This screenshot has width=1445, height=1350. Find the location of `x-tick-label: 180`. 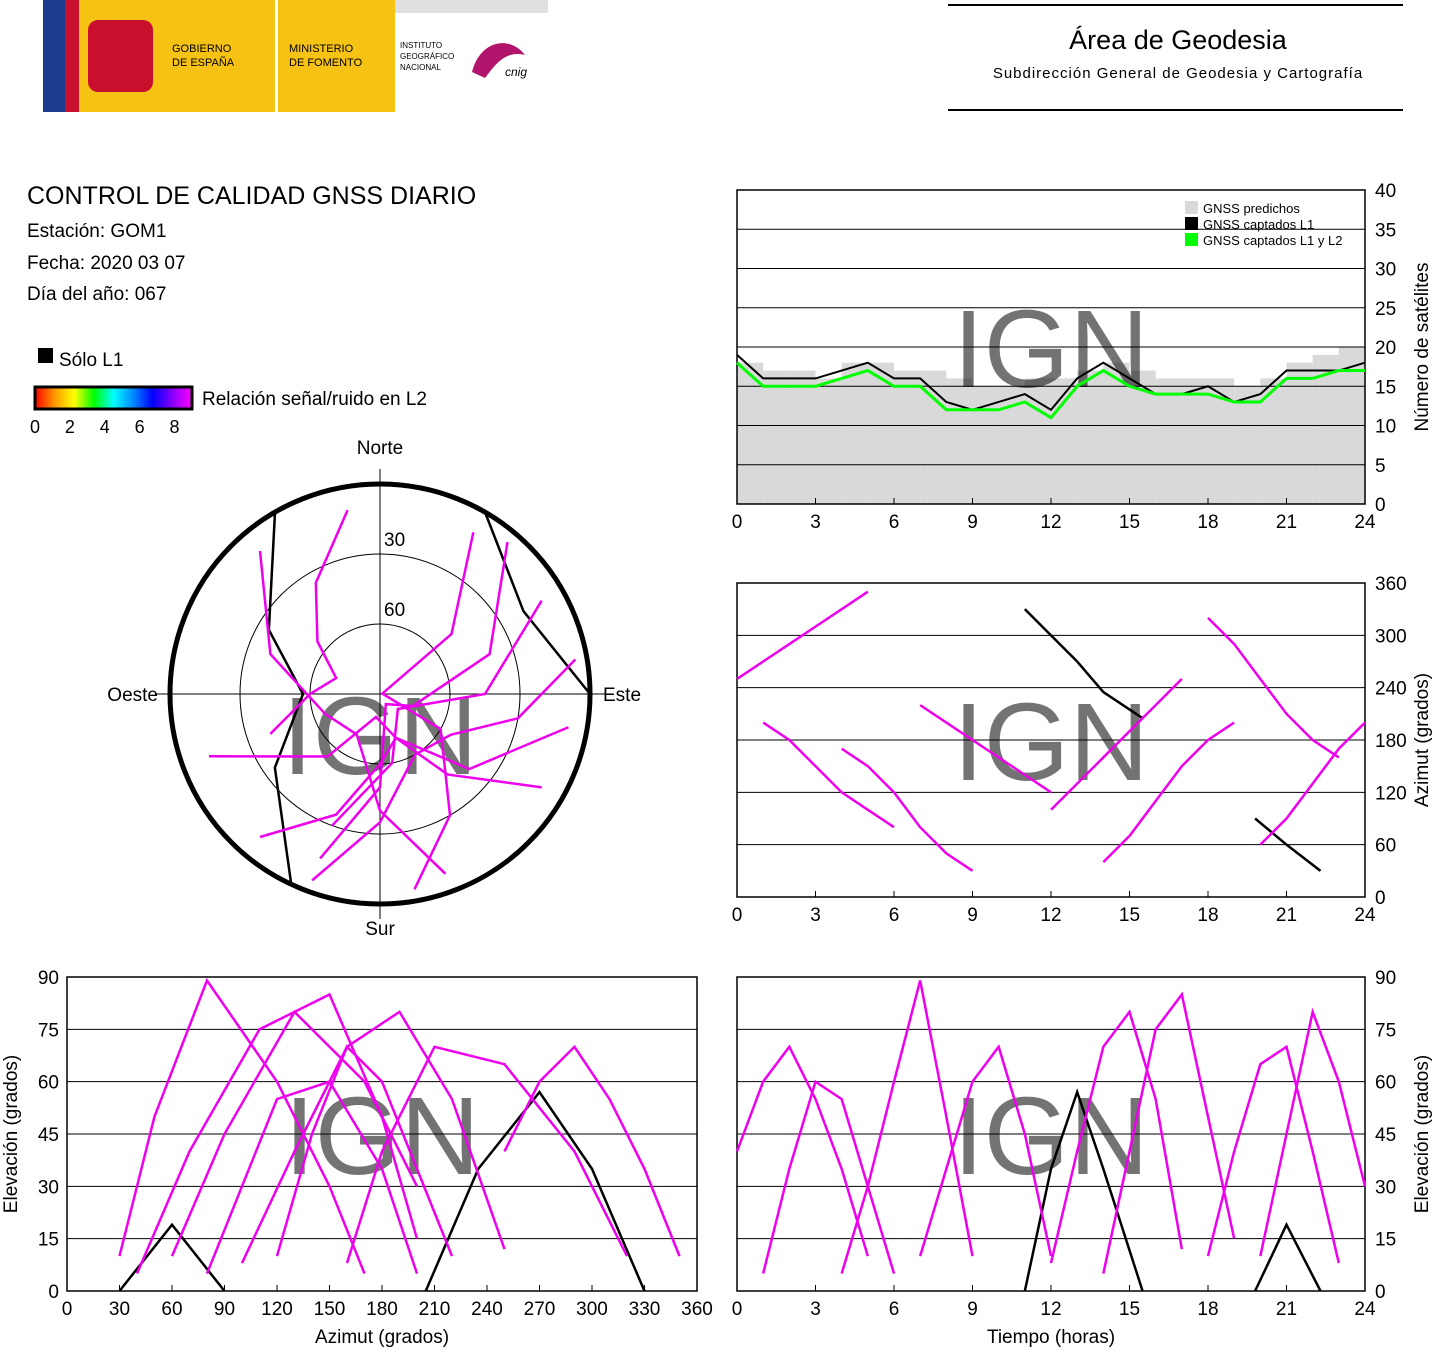

x-tick-label: 180 is located at coordinates (382, 1309).